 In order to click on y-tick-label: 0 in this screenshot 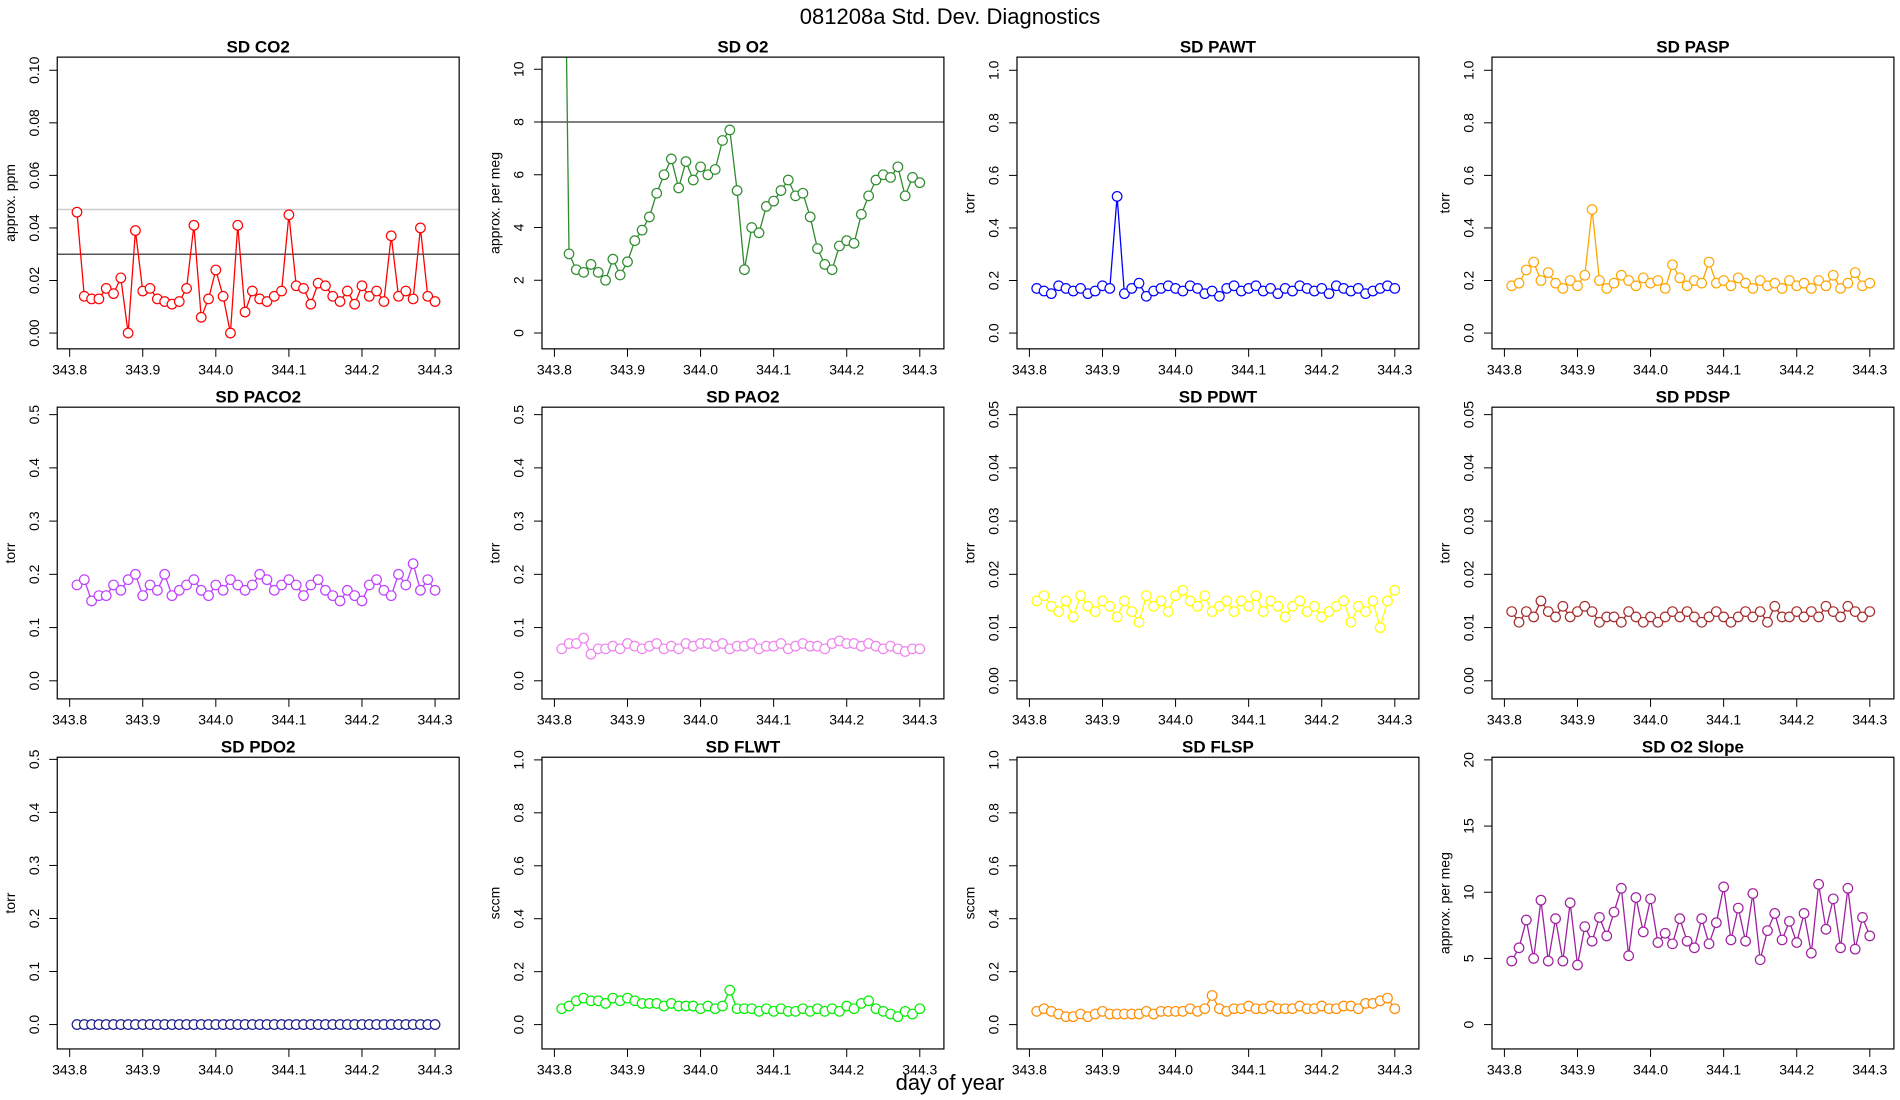, I will do `click(1469, 1024)`.